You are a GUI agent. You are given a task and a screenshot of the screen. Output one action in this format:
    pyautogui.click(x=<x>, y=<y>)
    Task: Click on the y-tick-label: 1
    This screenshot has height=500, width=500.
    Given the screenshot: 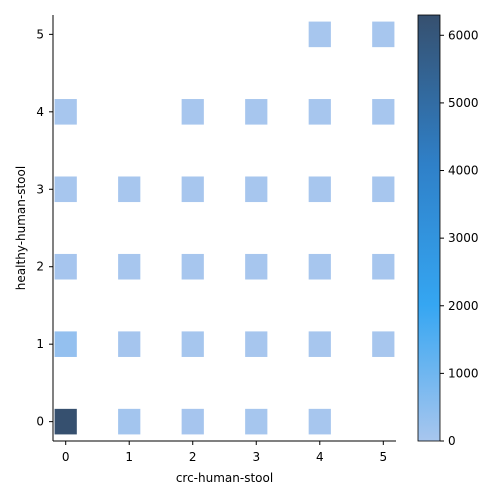 What is the action you would take?
    pyautogui.click(x=40, y=344)
    